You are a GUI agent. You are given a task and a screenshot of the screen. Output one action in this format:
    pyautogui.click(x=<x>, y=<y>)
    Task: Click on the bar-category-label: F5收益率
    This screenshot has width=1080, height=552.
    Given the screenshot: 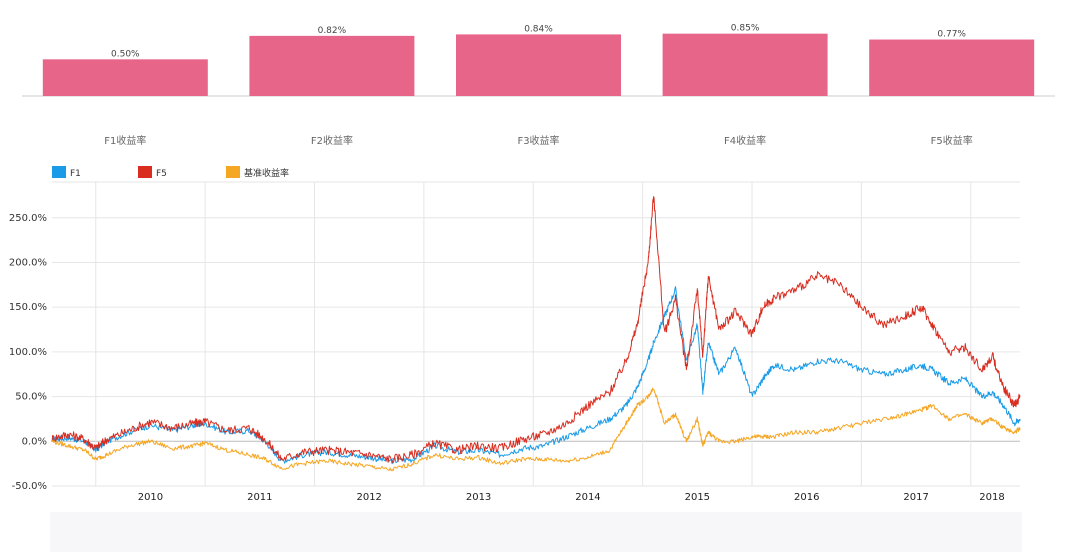 What is the action you would take?
    pyautogui.click(x=952, y=140)
    